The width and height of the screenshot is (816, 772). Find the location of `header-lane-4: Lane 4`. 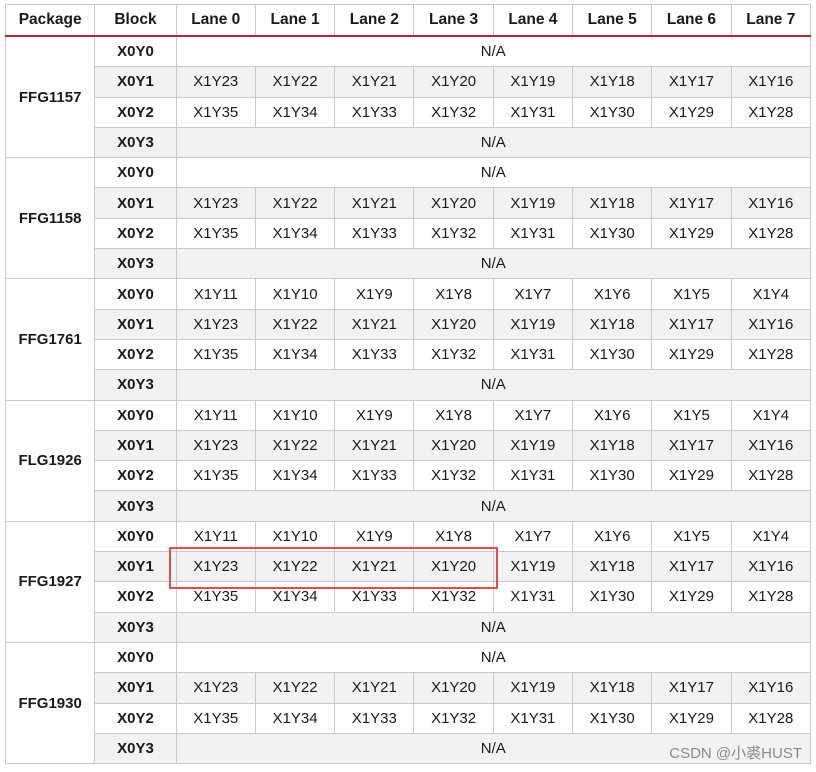

header-lane-4: Lane 4 is located at coordinates (533, 20).